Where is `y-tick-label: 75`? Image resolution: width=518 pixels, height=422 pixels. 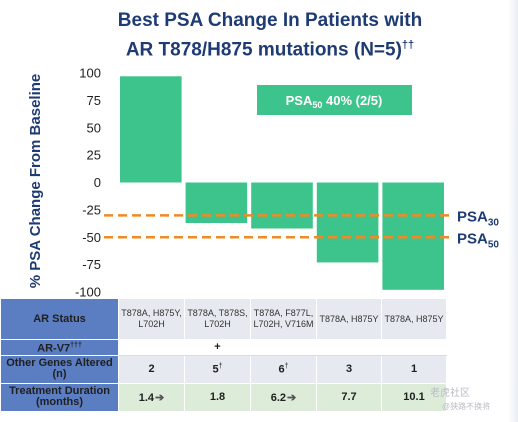
y-tick-label: 75 is located at coordinates (94, 100).